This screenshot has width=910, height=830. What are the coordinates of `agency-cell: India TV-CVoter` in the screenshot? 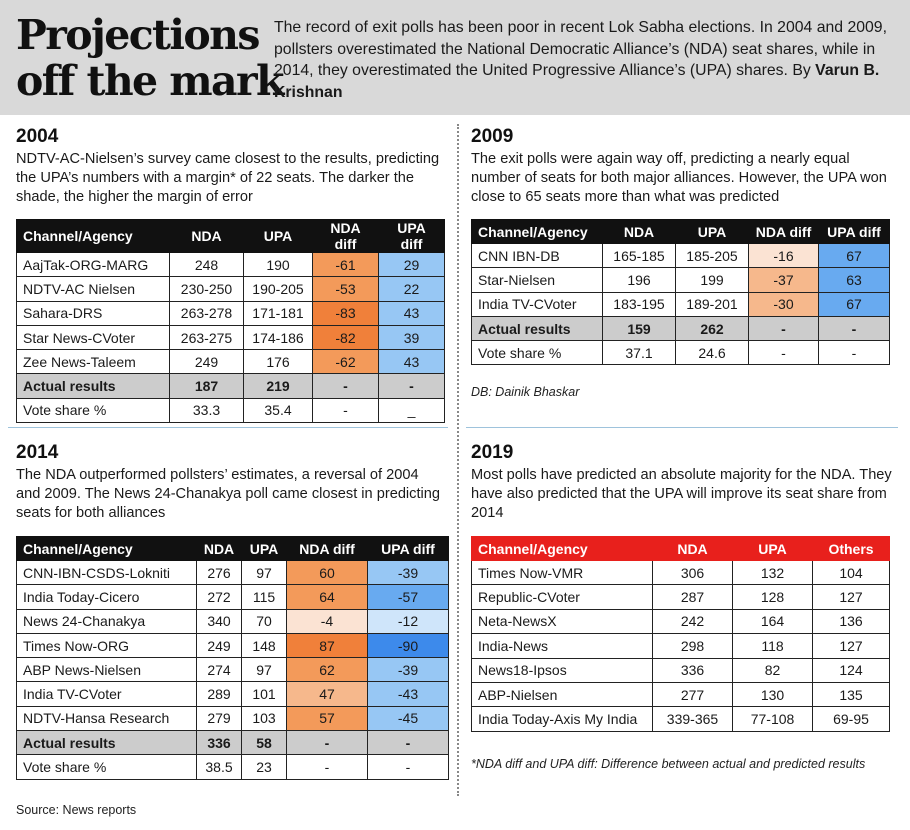 It's located at (106, 694).